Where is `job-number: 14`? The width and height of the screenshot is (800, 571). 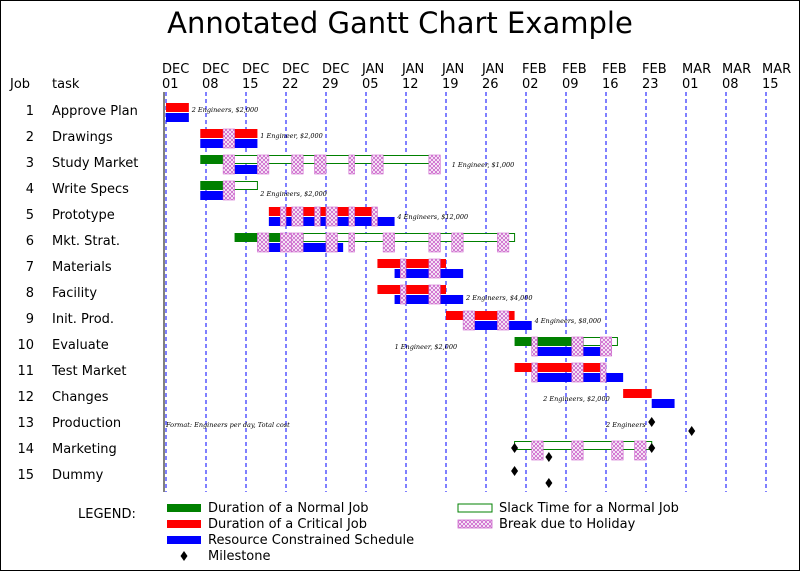 job-number: 14 is located at coordinates (25, 449).